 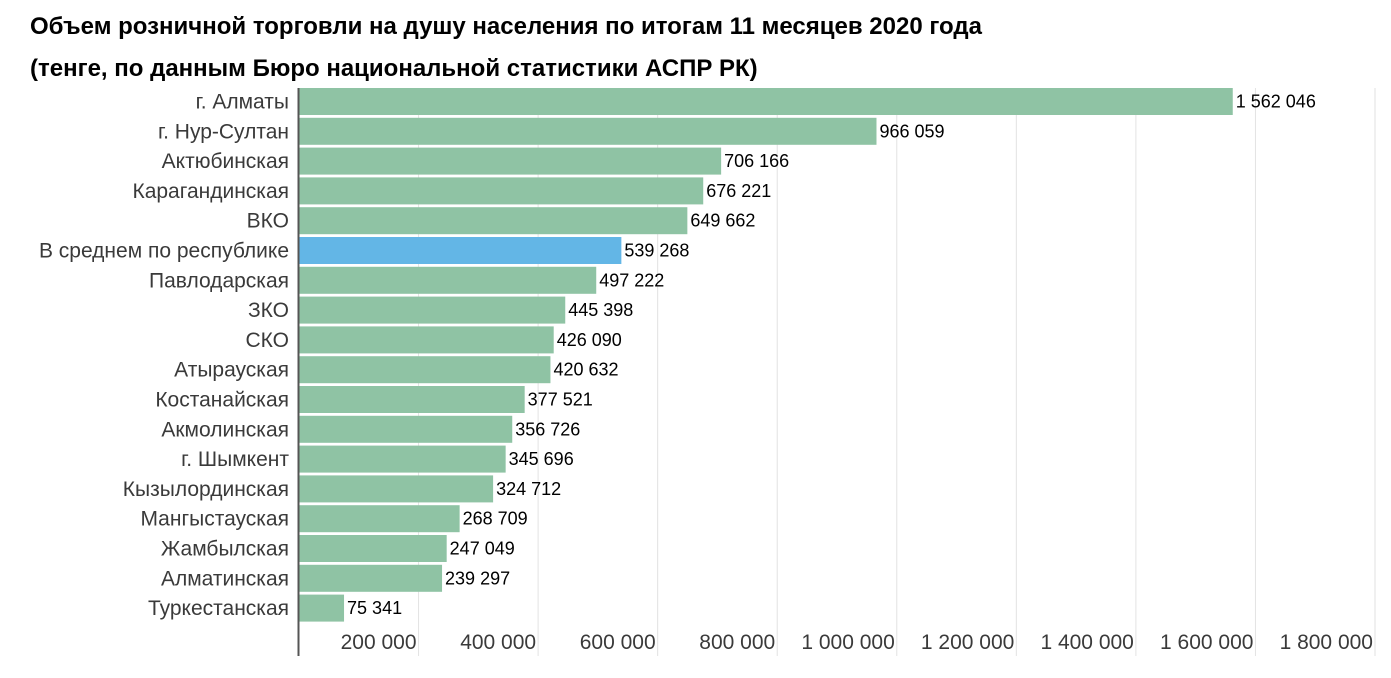 I want to click on category-label: ЗКО, so click(x=268, y=310).